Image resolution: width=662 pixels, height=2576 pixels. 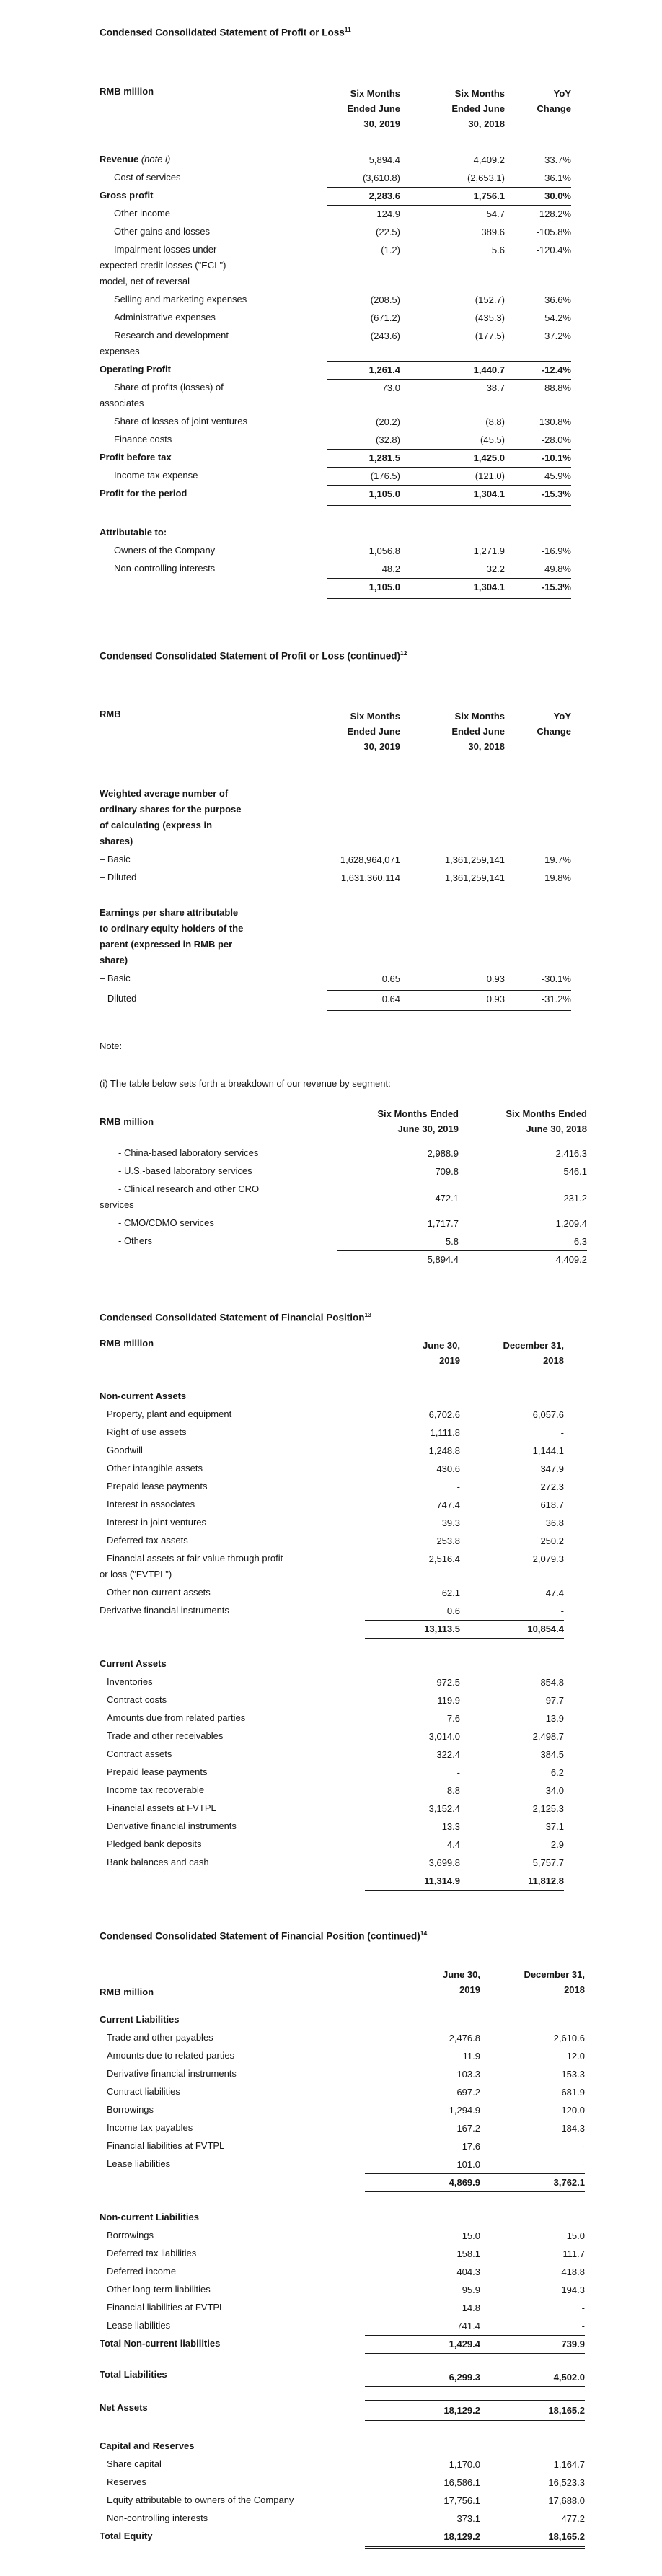 What do you see at coordinates (232, 2309) in the screenshot?
I see `row-label: Financial liabilities at FVTPL` at bounding box center [232, 2309].